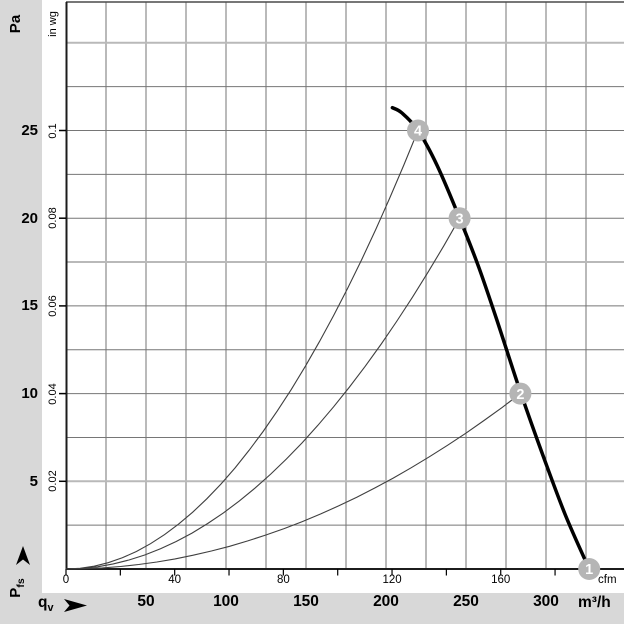 The height and width of the screenshot is (624, 624). I want to click on operating-point-number-4: 4, so click(418, 132).